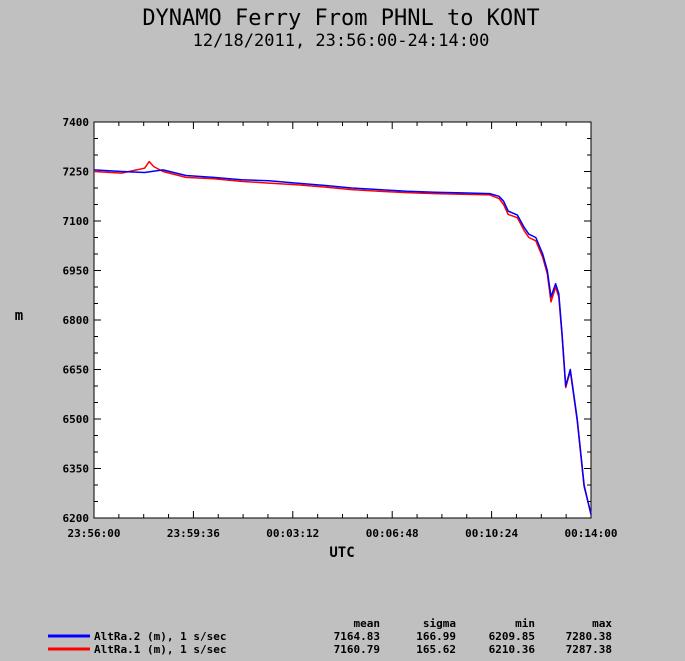 This screenshot has height=661, width=685. I want to click on legend-label-series-1: AltRa.1 (m), 1 s/sec, so click(160, 649).